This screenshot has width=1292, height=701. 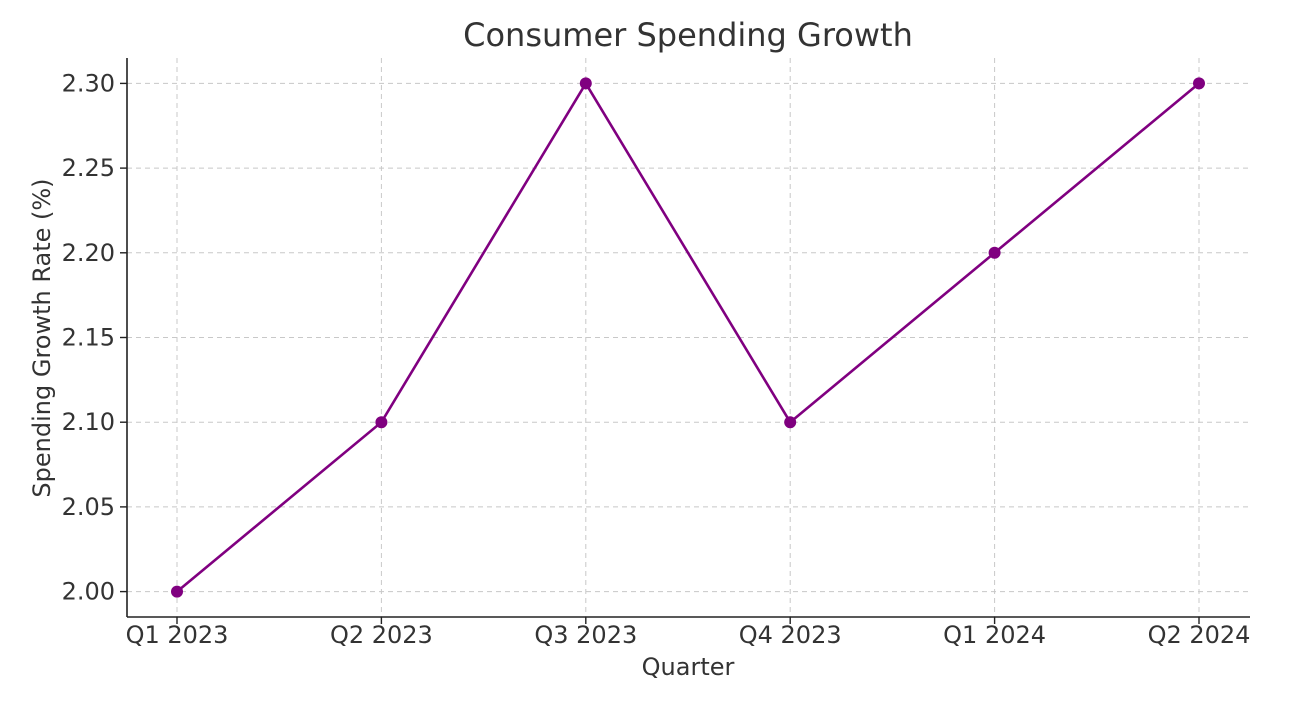 I want to click on y-axis-title: Spending Growth Rate (%), so click(x=42, y=337).